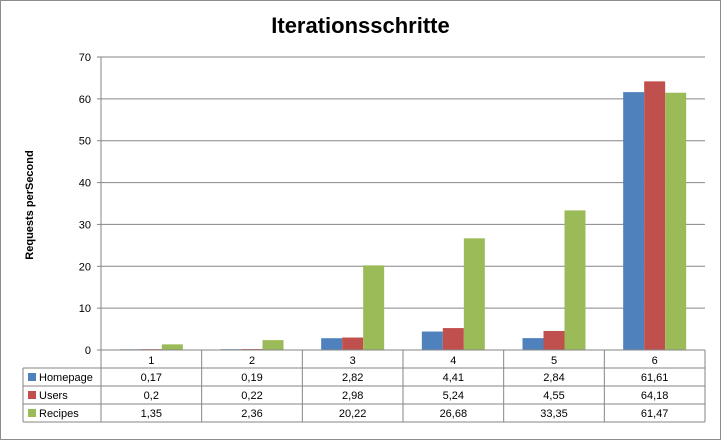 The image size is (721, 440). Describe the element at coordinates (454, 414) in the screenshot. I see `data-table-value: 26,68` at that location.